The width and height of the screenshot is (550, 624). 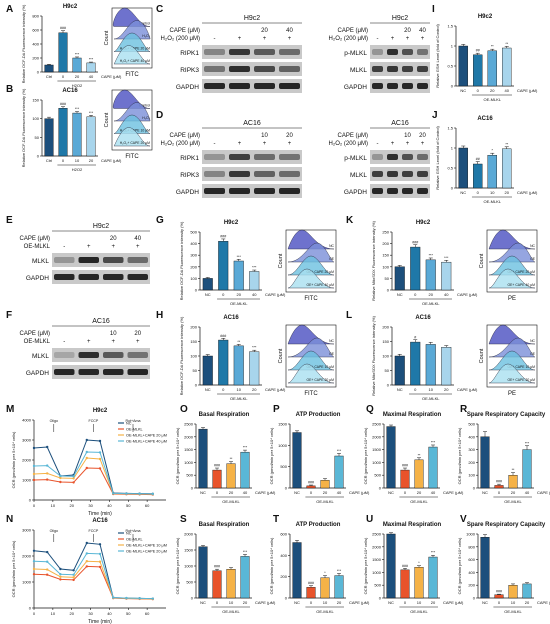 I want to click on y-tick-label: 100, so click(x=385, y=356).